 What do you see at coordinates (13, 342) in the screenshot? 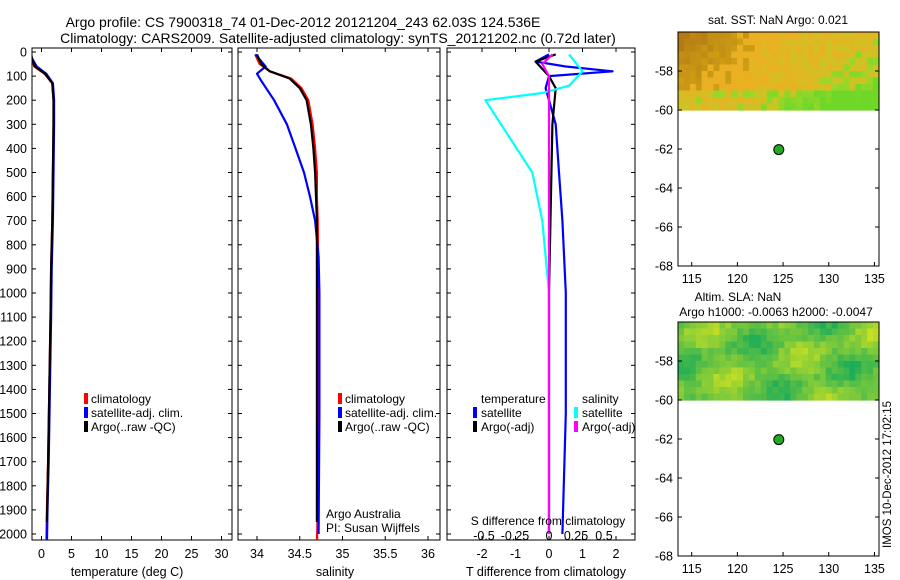
I see `depth-tick-label: 1200` at bounding box center [13, 342].